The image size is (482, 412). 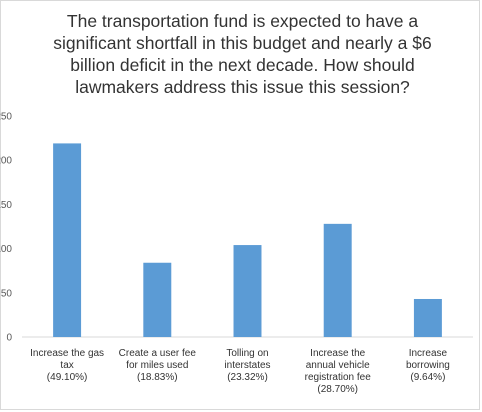 What do you see at coordinates (157, 365) in the screenshot?
I see `category-label: for miles used` at bounding box center [157, 365].